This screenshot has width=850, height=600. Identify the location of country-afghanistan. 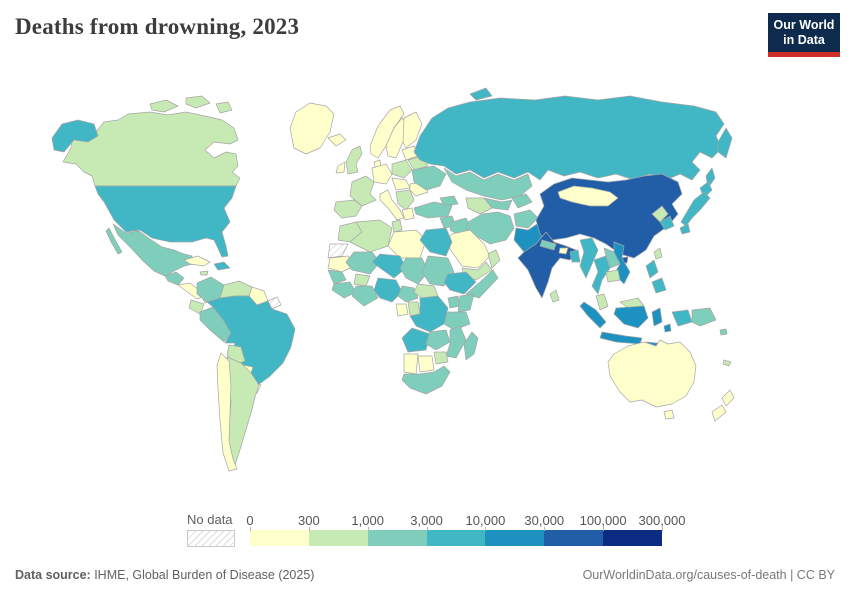
(526, 219).